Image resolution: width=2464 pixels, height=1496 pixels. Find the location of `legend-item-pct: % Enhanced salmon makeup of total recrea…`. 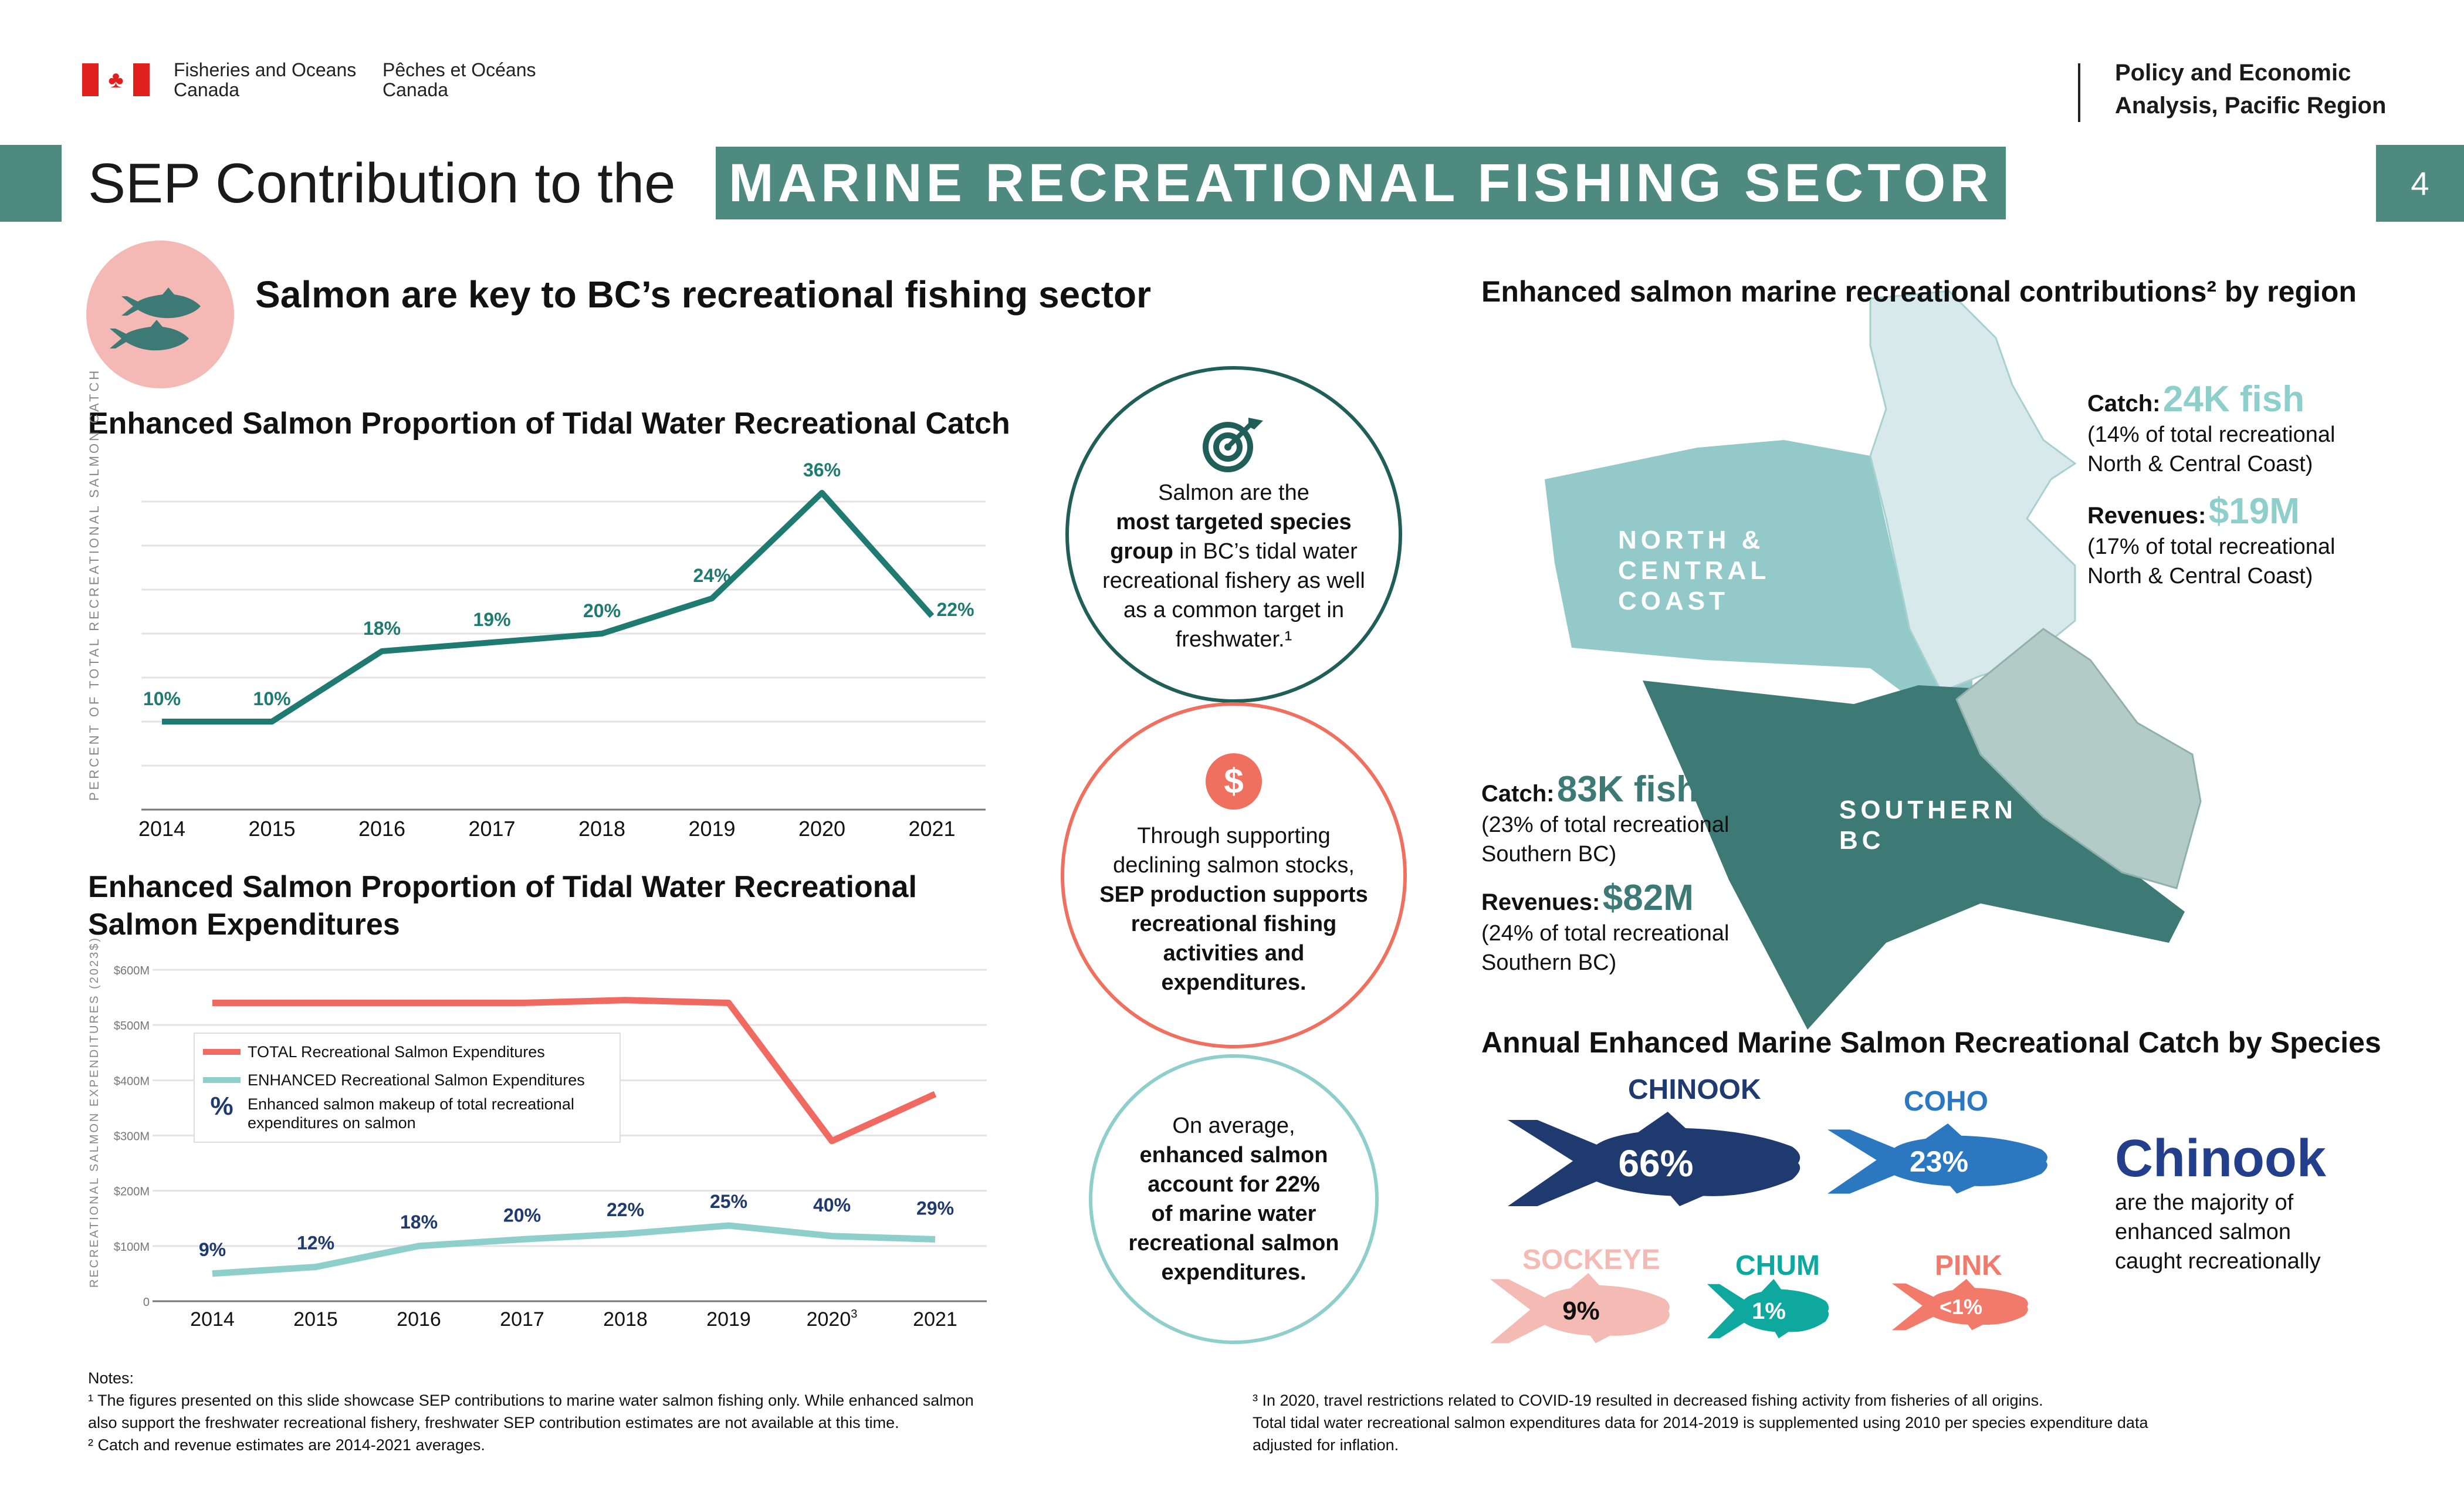

legend-item-pct: % Enhanced salmon makeup of total recrea… is located at coordinates (407, 1113).